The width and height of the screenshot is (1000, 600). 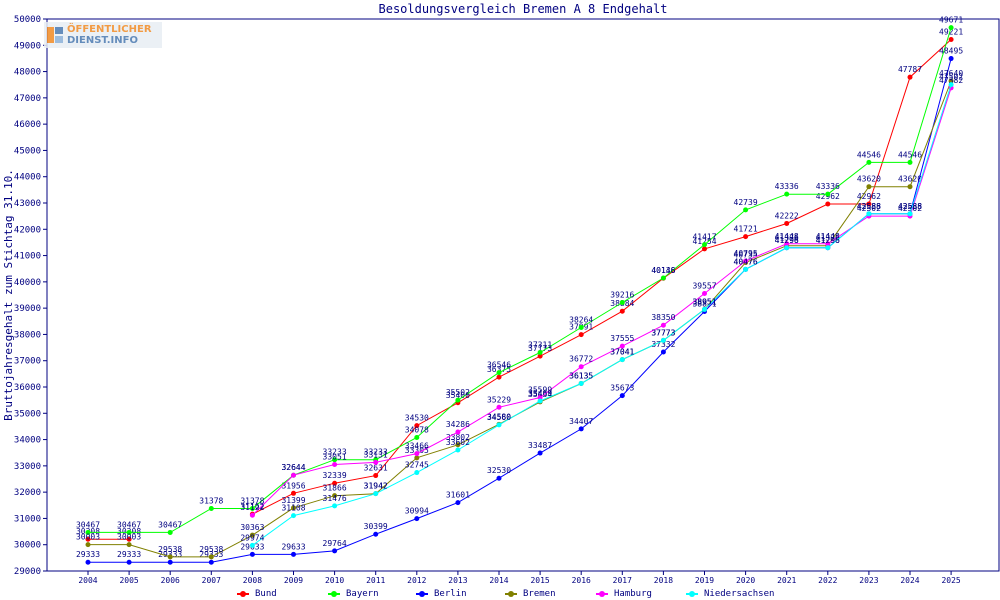 I want to click on legend-item-hamburg: Hamburg, so click(x=624, y=594).